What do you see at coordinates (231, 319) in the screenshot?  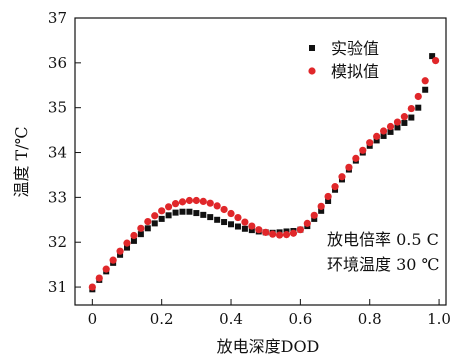 I see `x-tick-label: 0.4` at bounding box center [231, 319].